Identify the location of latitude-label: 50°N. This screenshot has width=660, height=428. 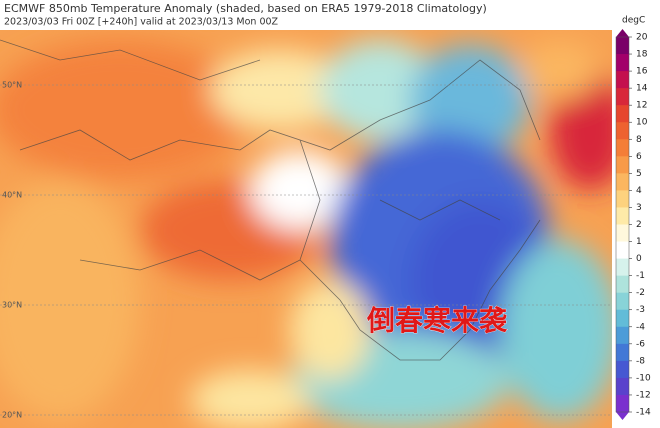
(12, 85).